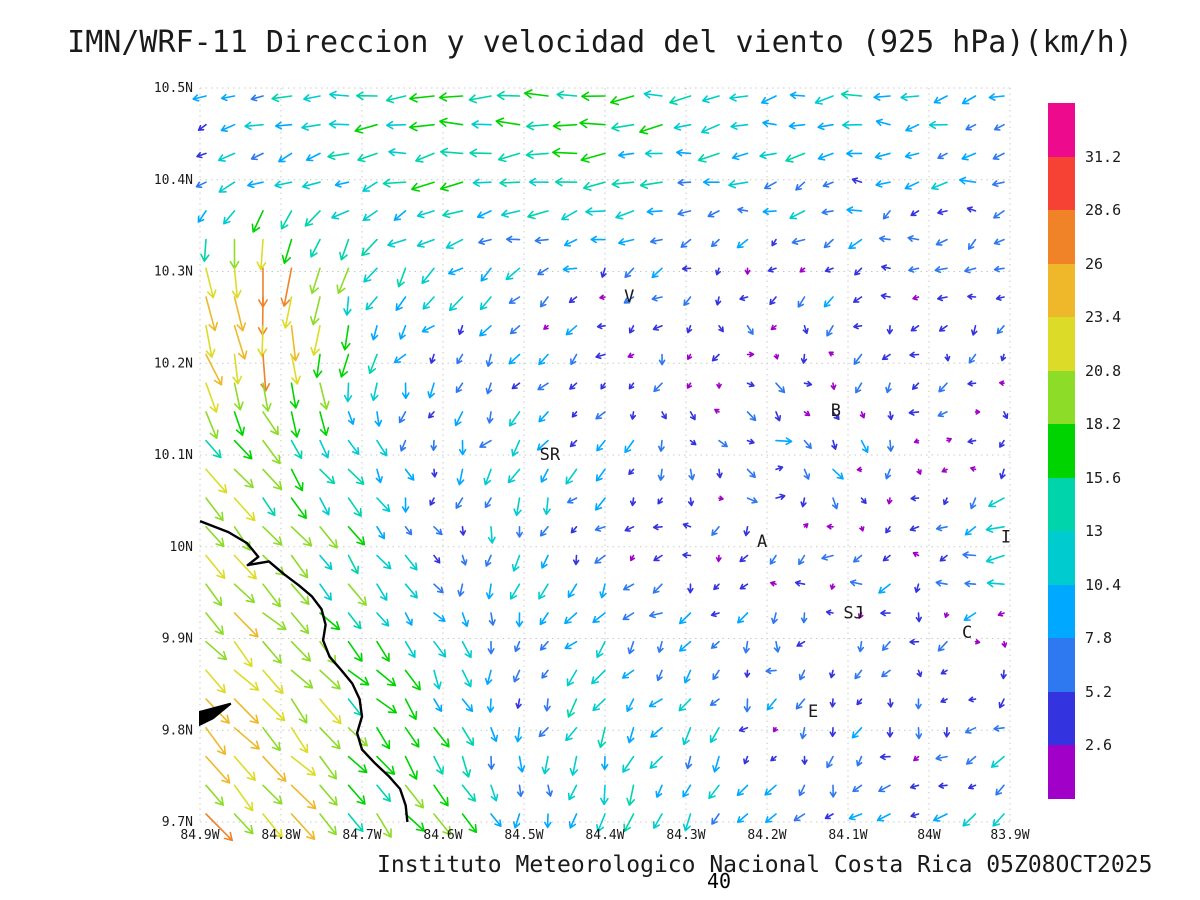 The height and width of the screenshot is (900, 1200). I want to click on station-label-c: C, so click(967, 633).